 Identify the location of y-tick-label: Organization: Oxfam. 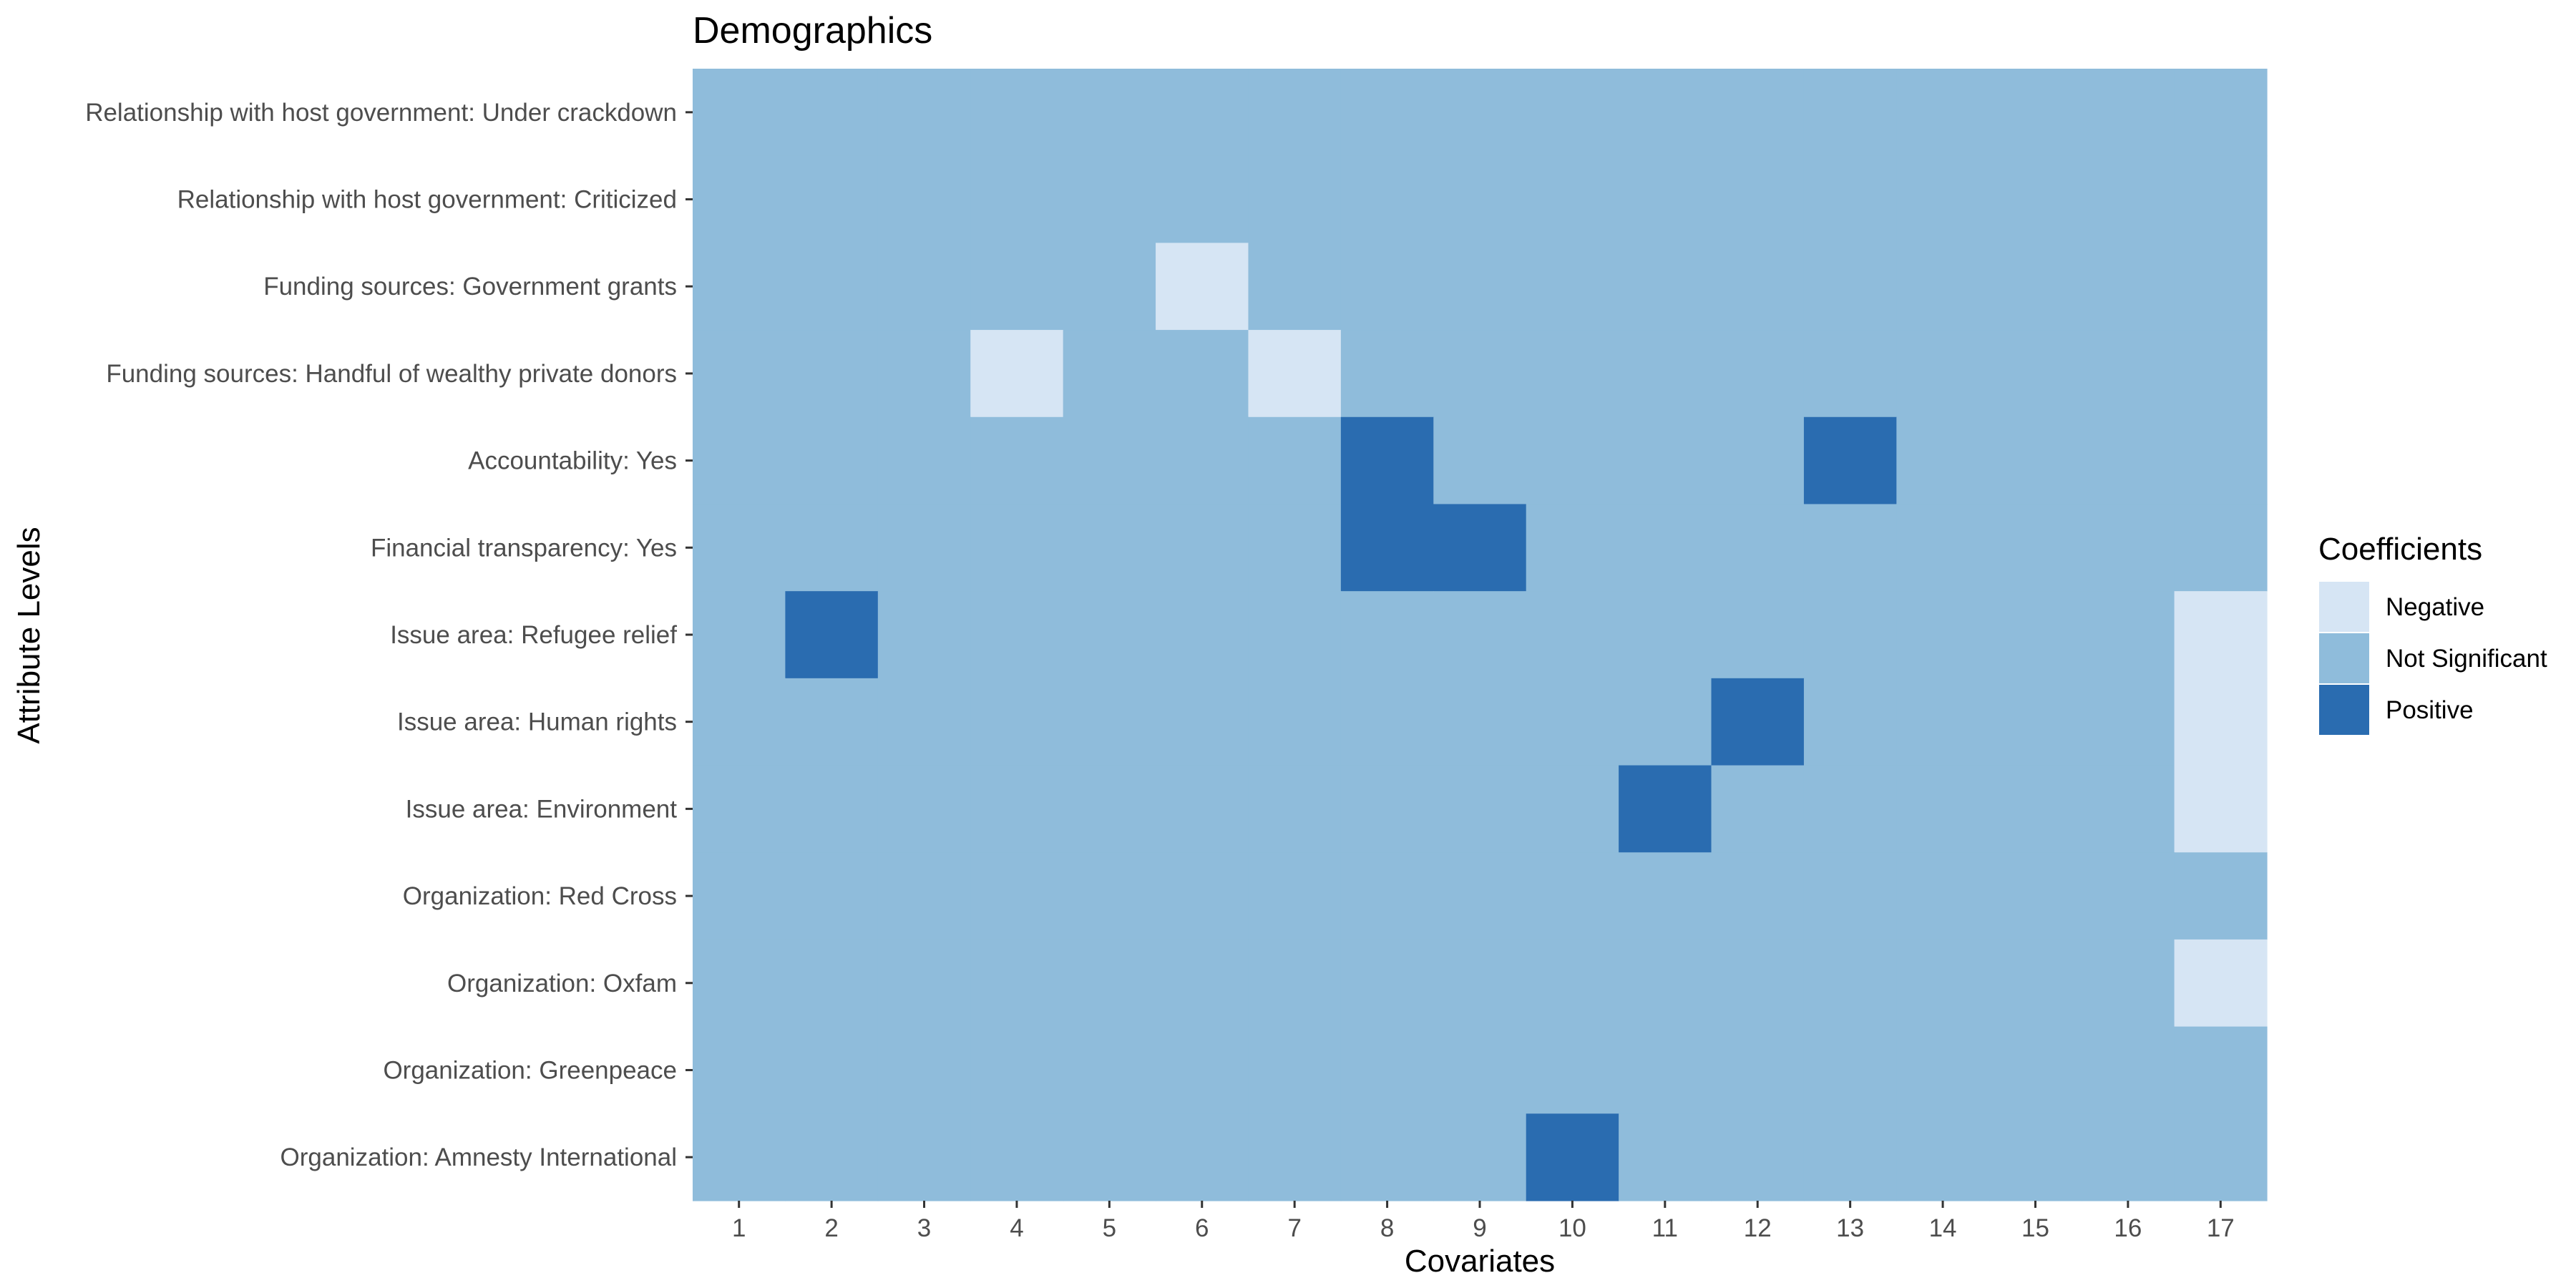
(562, 983).